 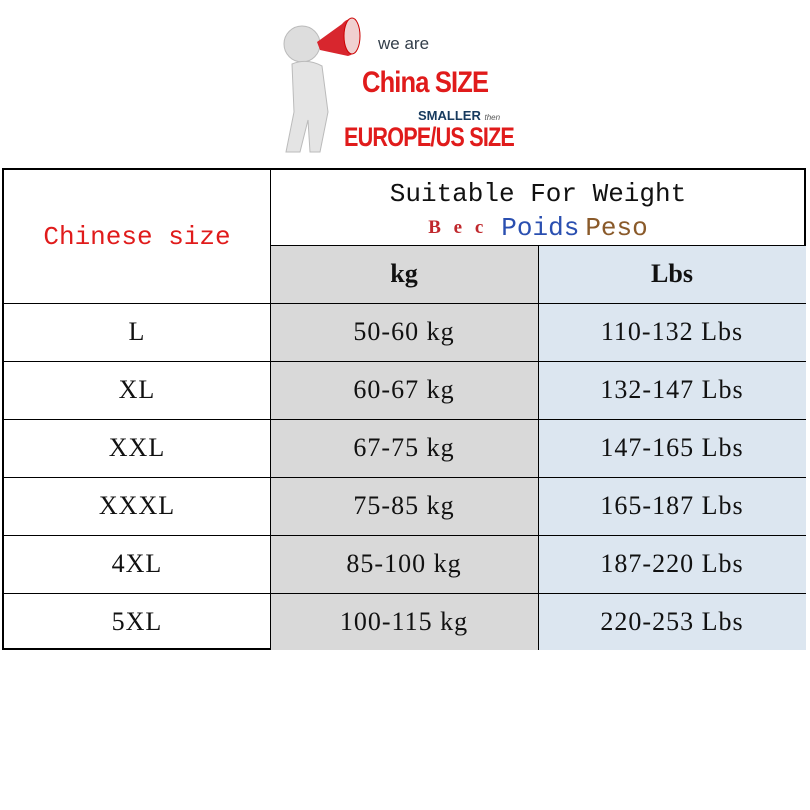 I want to click on row-kg-cell: 75-85 kg, so click(x=404, y=505).